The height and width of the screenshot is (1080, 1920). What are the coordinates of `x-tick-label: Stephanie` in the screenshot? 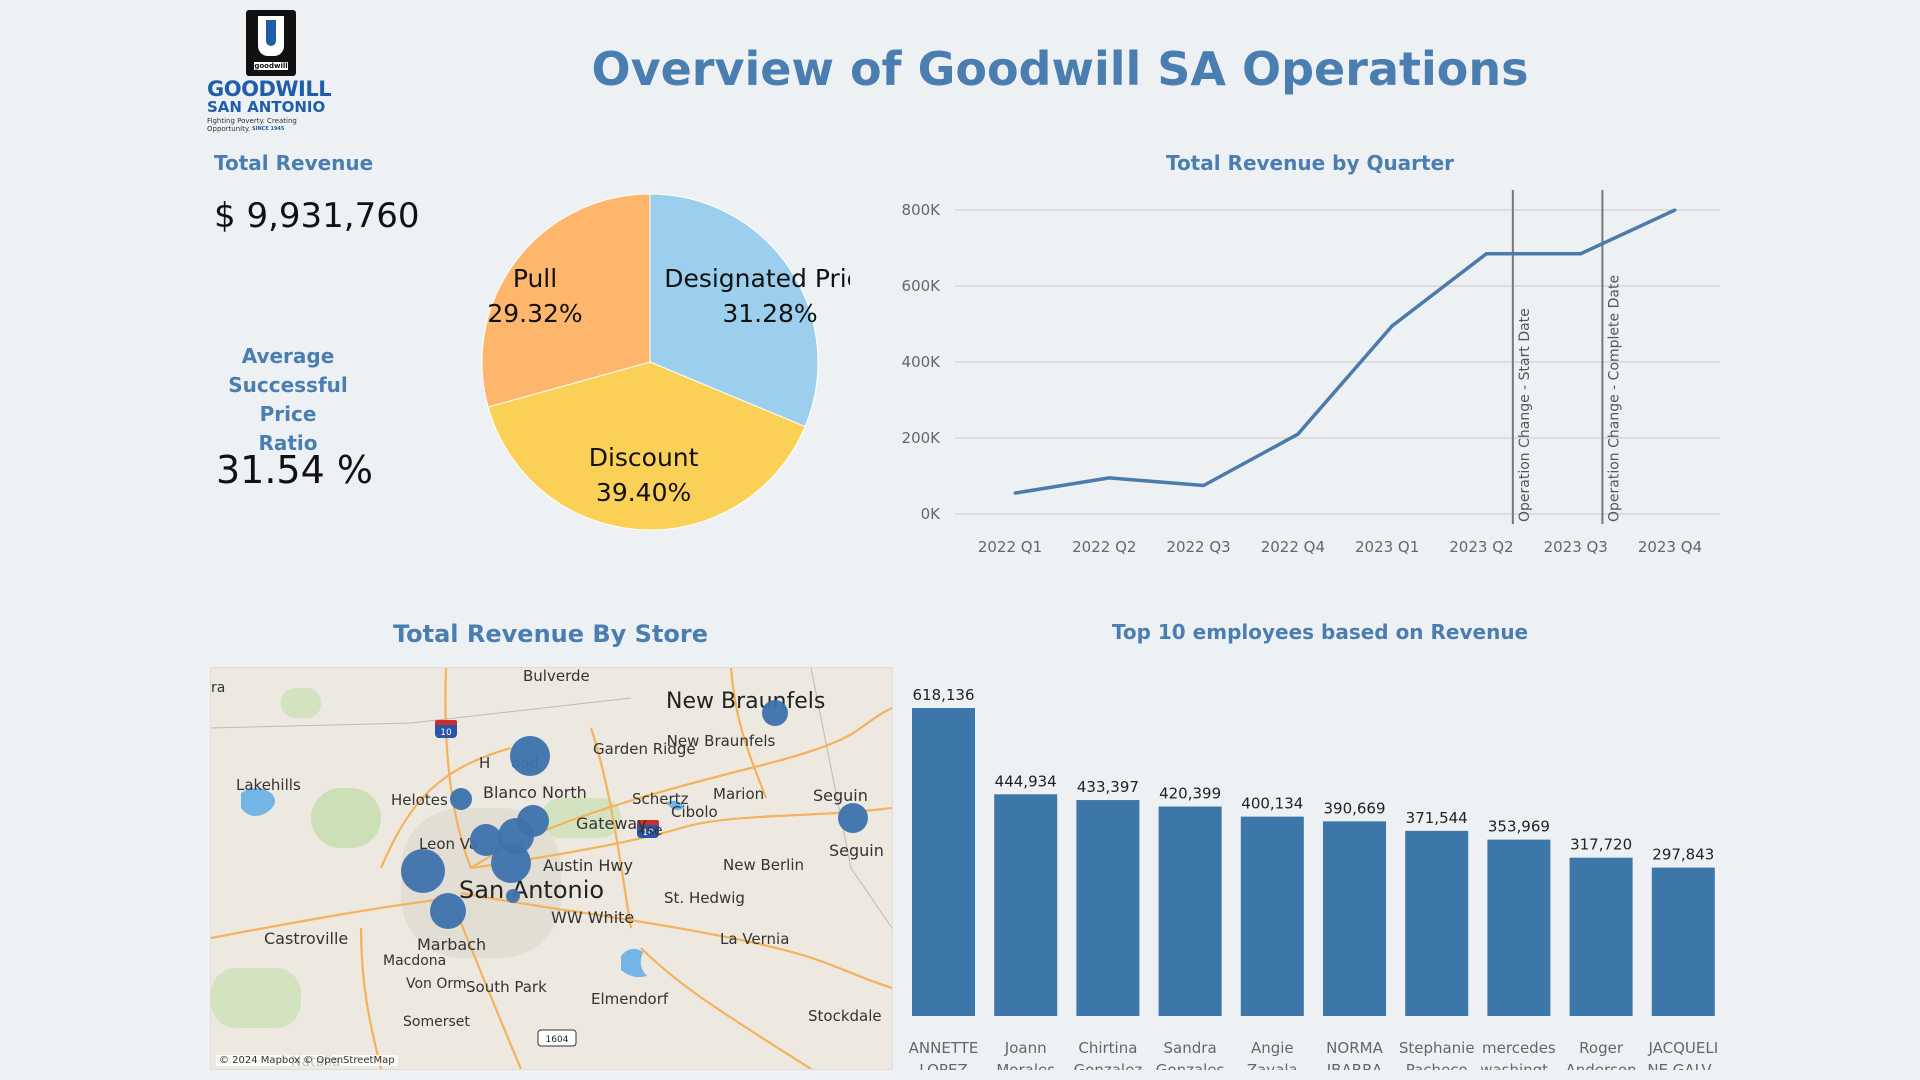 It's located at (1437, 1048).